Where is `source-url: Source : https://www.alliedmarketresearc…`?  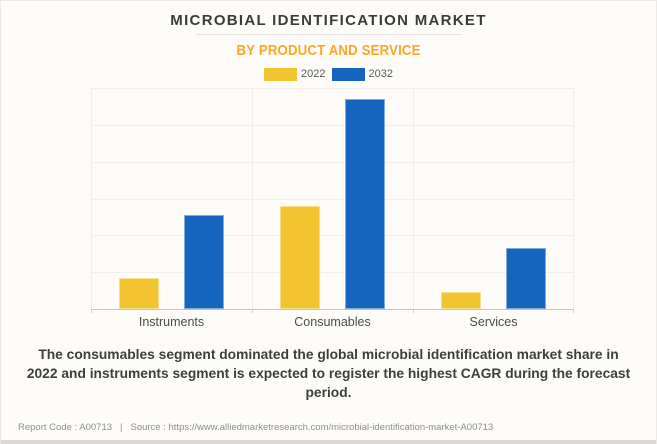 source-url: Source : https://www.alliedmarketresearc… is located at coordinates (312, 427).